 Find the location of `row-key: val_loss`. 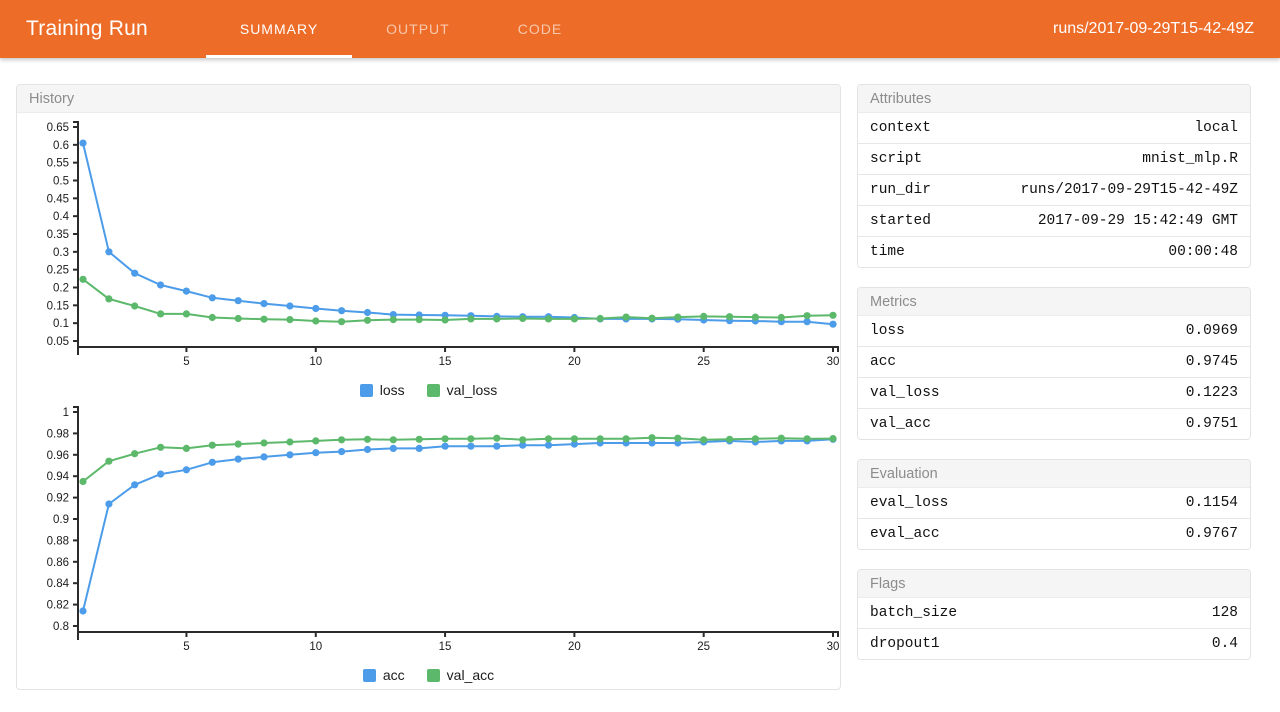

row-key: val_loss is located at coordinates (905, 393).